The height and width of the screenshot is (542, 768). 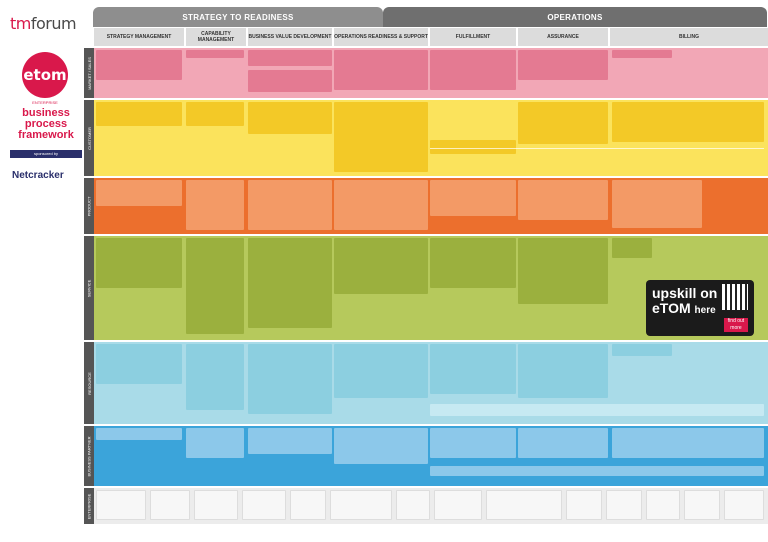 I want to click on column-billing: BILLING, so click(x=689, y=37).